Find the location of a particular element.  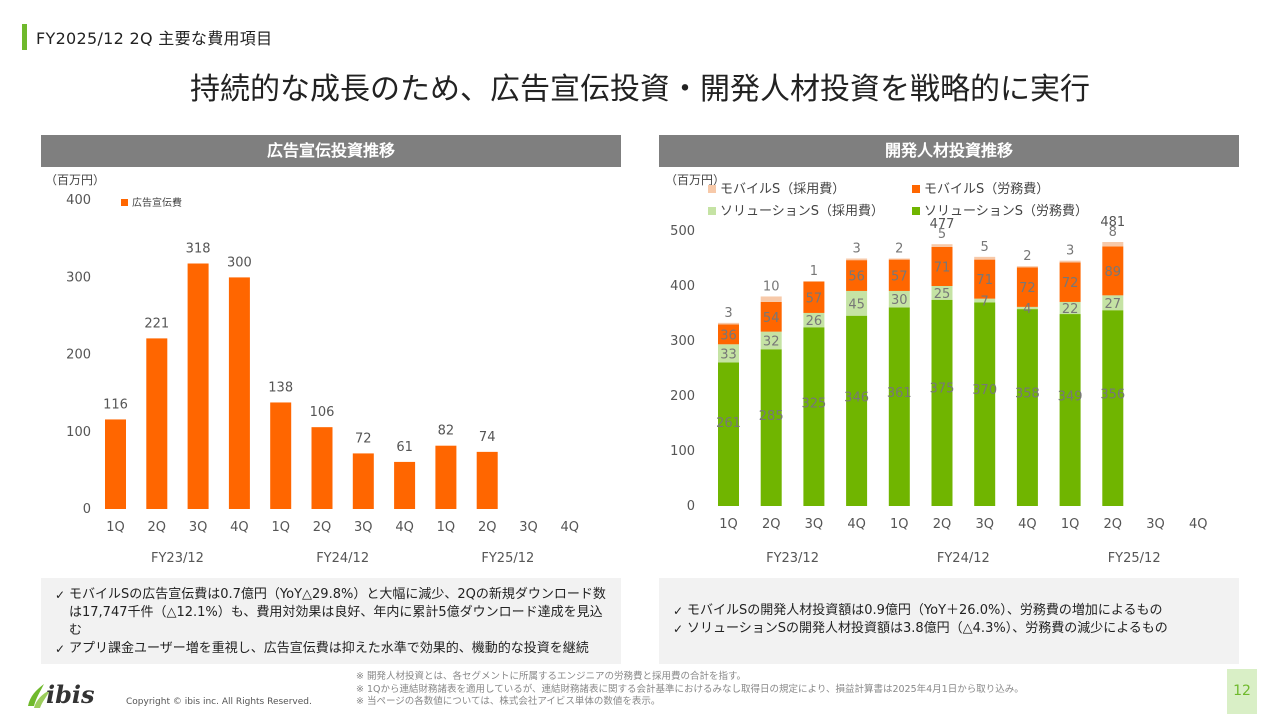

data-label: 300 is located at coordinates (239, 262).